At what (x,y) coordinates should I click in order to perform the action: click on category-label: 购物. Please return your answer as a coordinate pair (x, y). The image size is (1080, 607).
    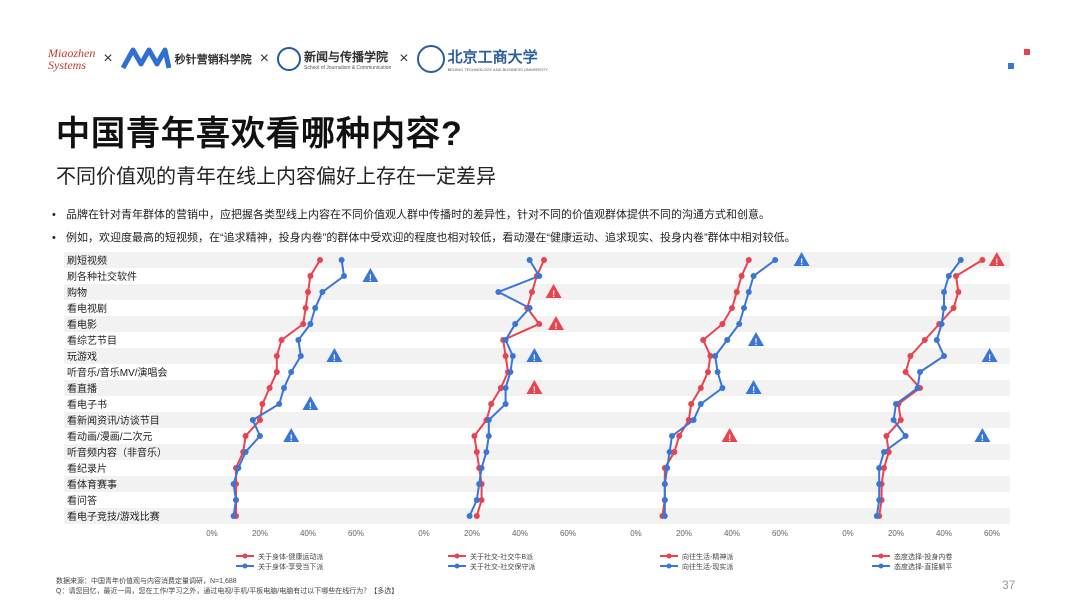
    Looking at the image, I should click on (77, 292).